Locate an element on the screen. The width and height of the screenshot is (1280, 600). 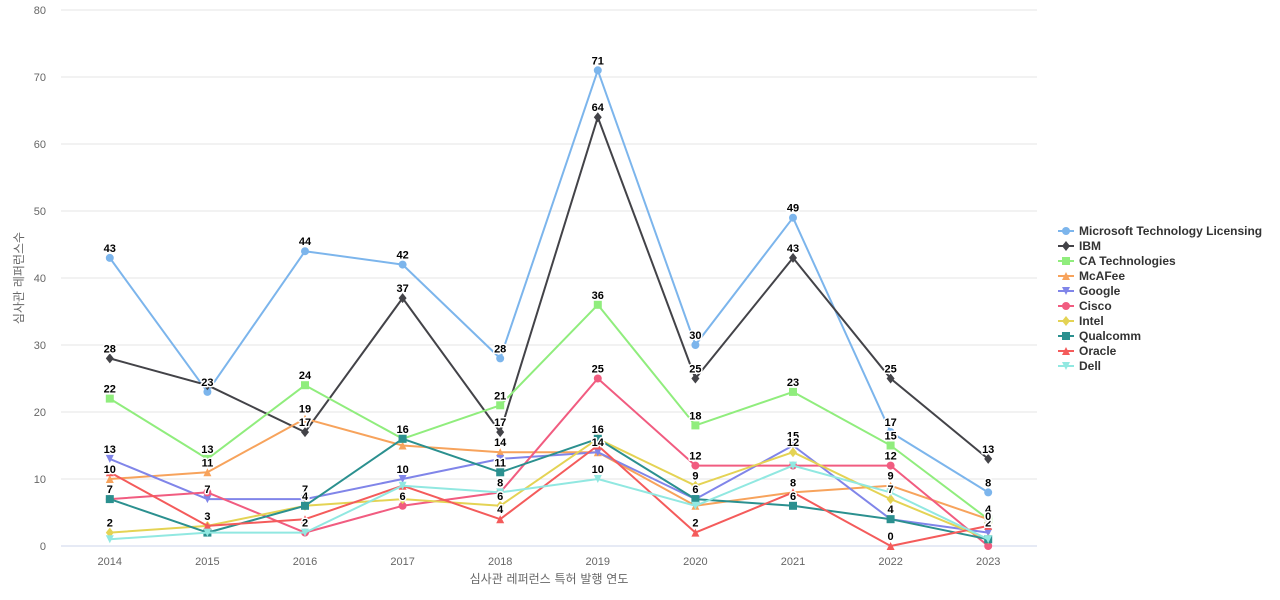
data-label-ca-technologies: 36 is located at coordinates (598, 296).